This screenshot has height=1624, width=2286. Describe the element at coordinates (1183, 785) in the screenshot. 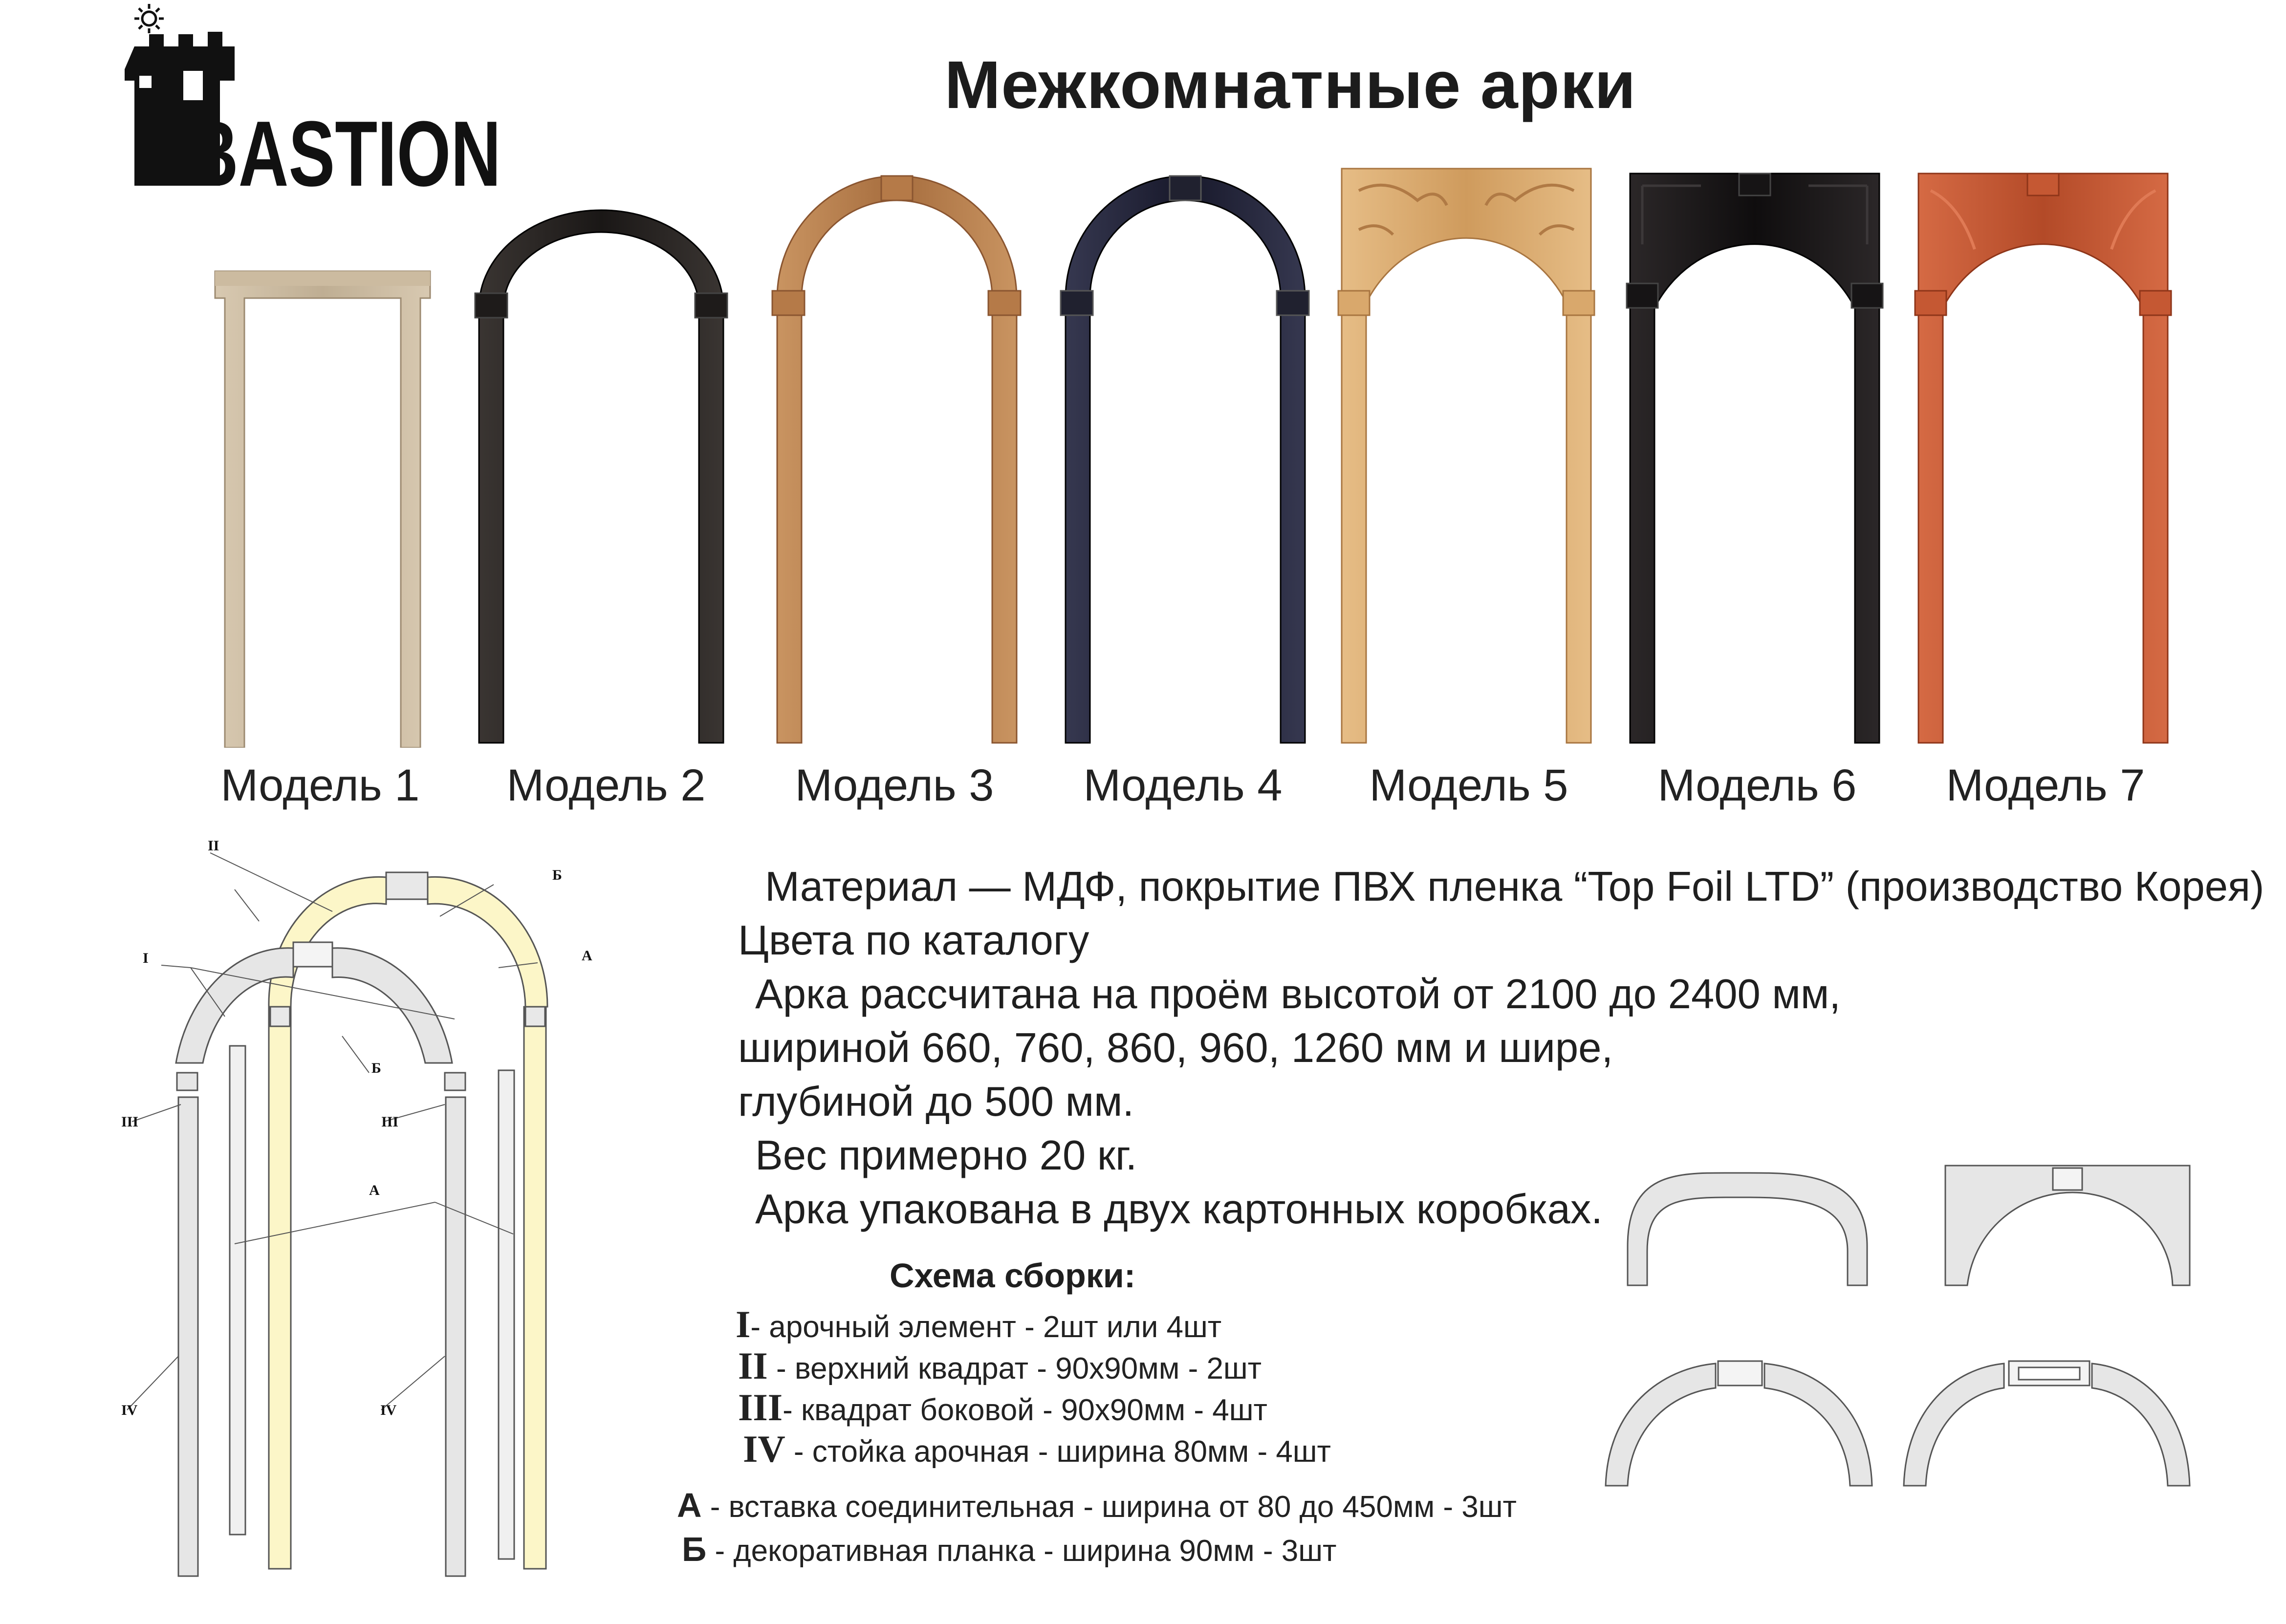

I see `model-4-label: Модель 4` at that location.